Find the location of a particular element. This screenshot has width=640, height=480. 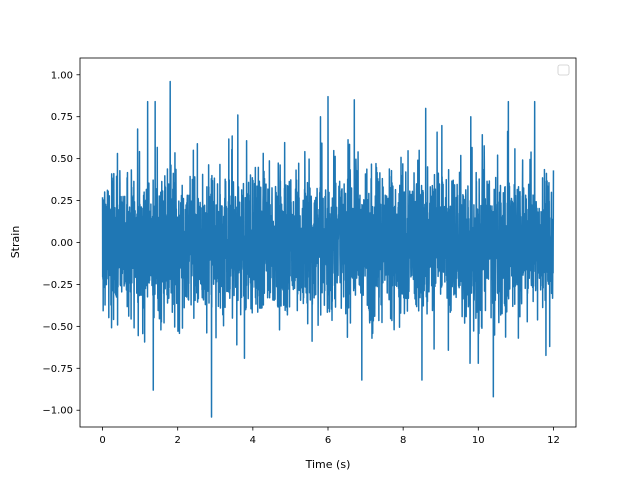

x-tick-label: 2 is located at coordinates (178, 440).